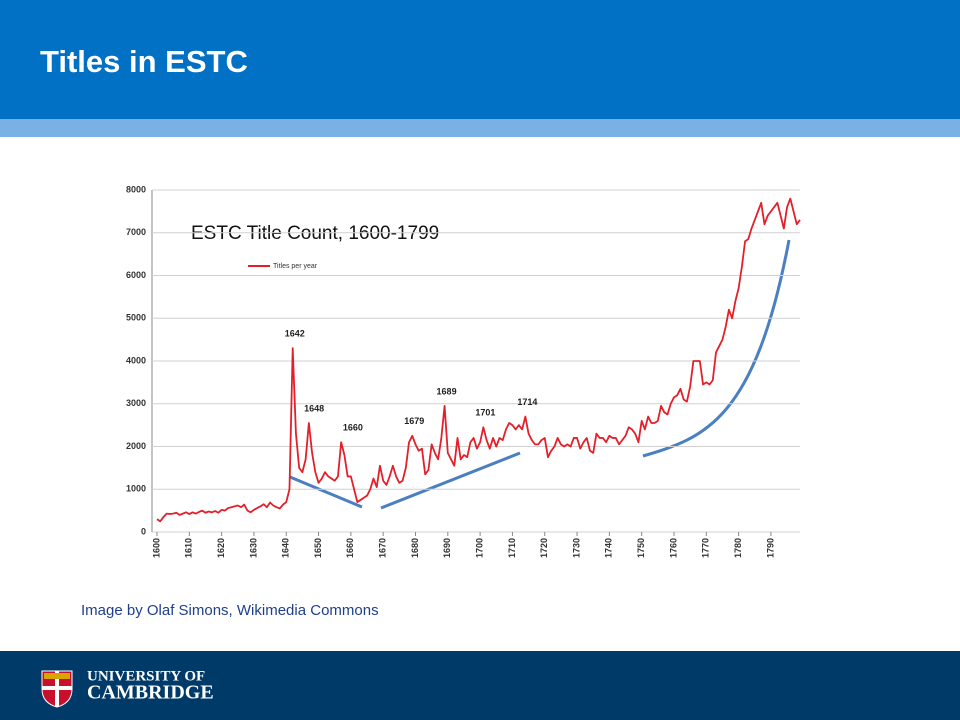 Image resolution: width=960 pixels, height=720 pixels. Describe the element at coordinates (480, 128) in the screenshot. I see `header-band` at that location.